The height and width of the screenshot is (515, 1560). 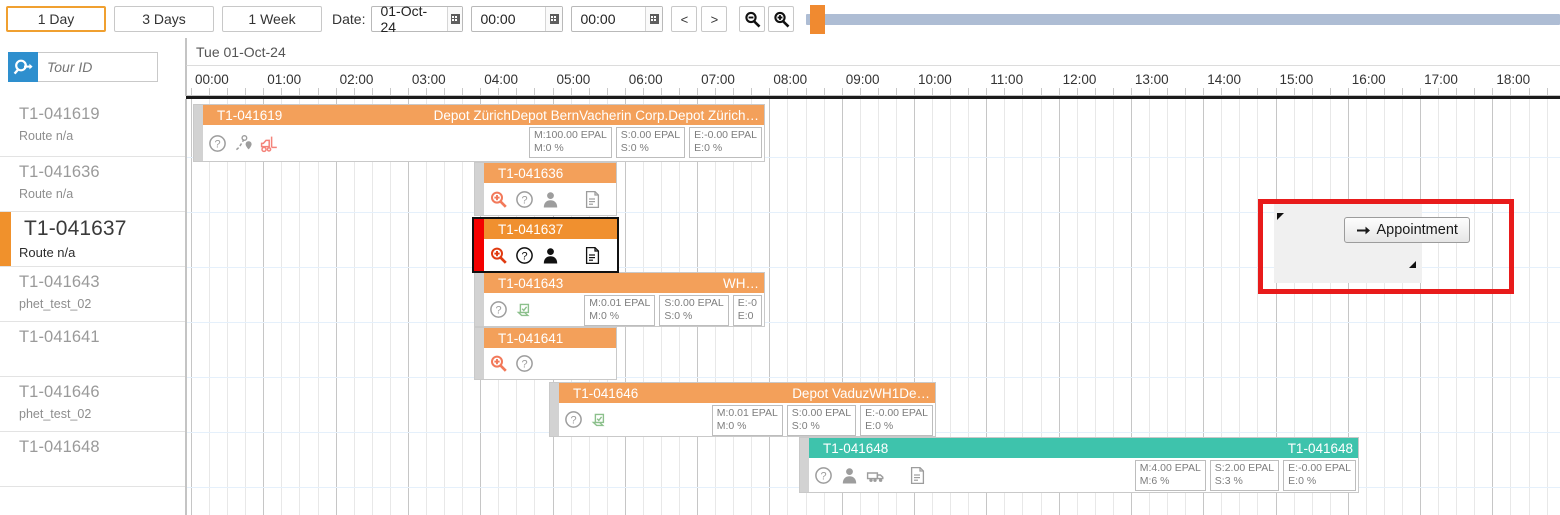 What do you see at coordinates (454, 19) in the screenshot?
I see `date-picker-icon` at bounding box center [454, 19].